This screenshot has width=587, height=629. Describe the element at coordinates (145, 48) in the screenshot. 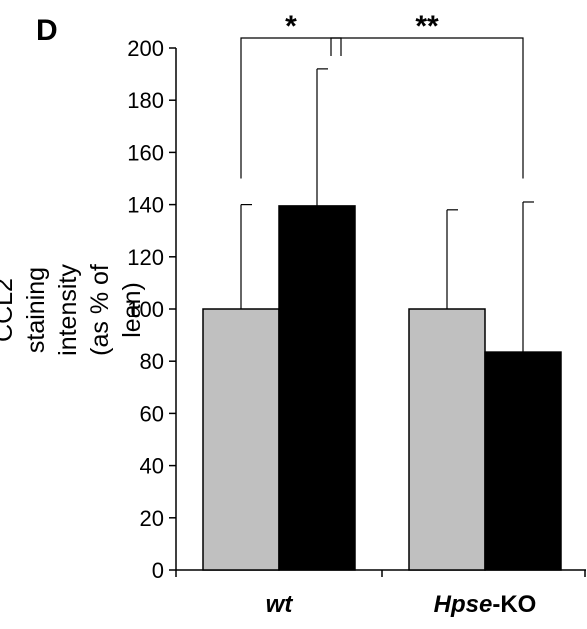

I see `y-tick-label: 200` at that location.